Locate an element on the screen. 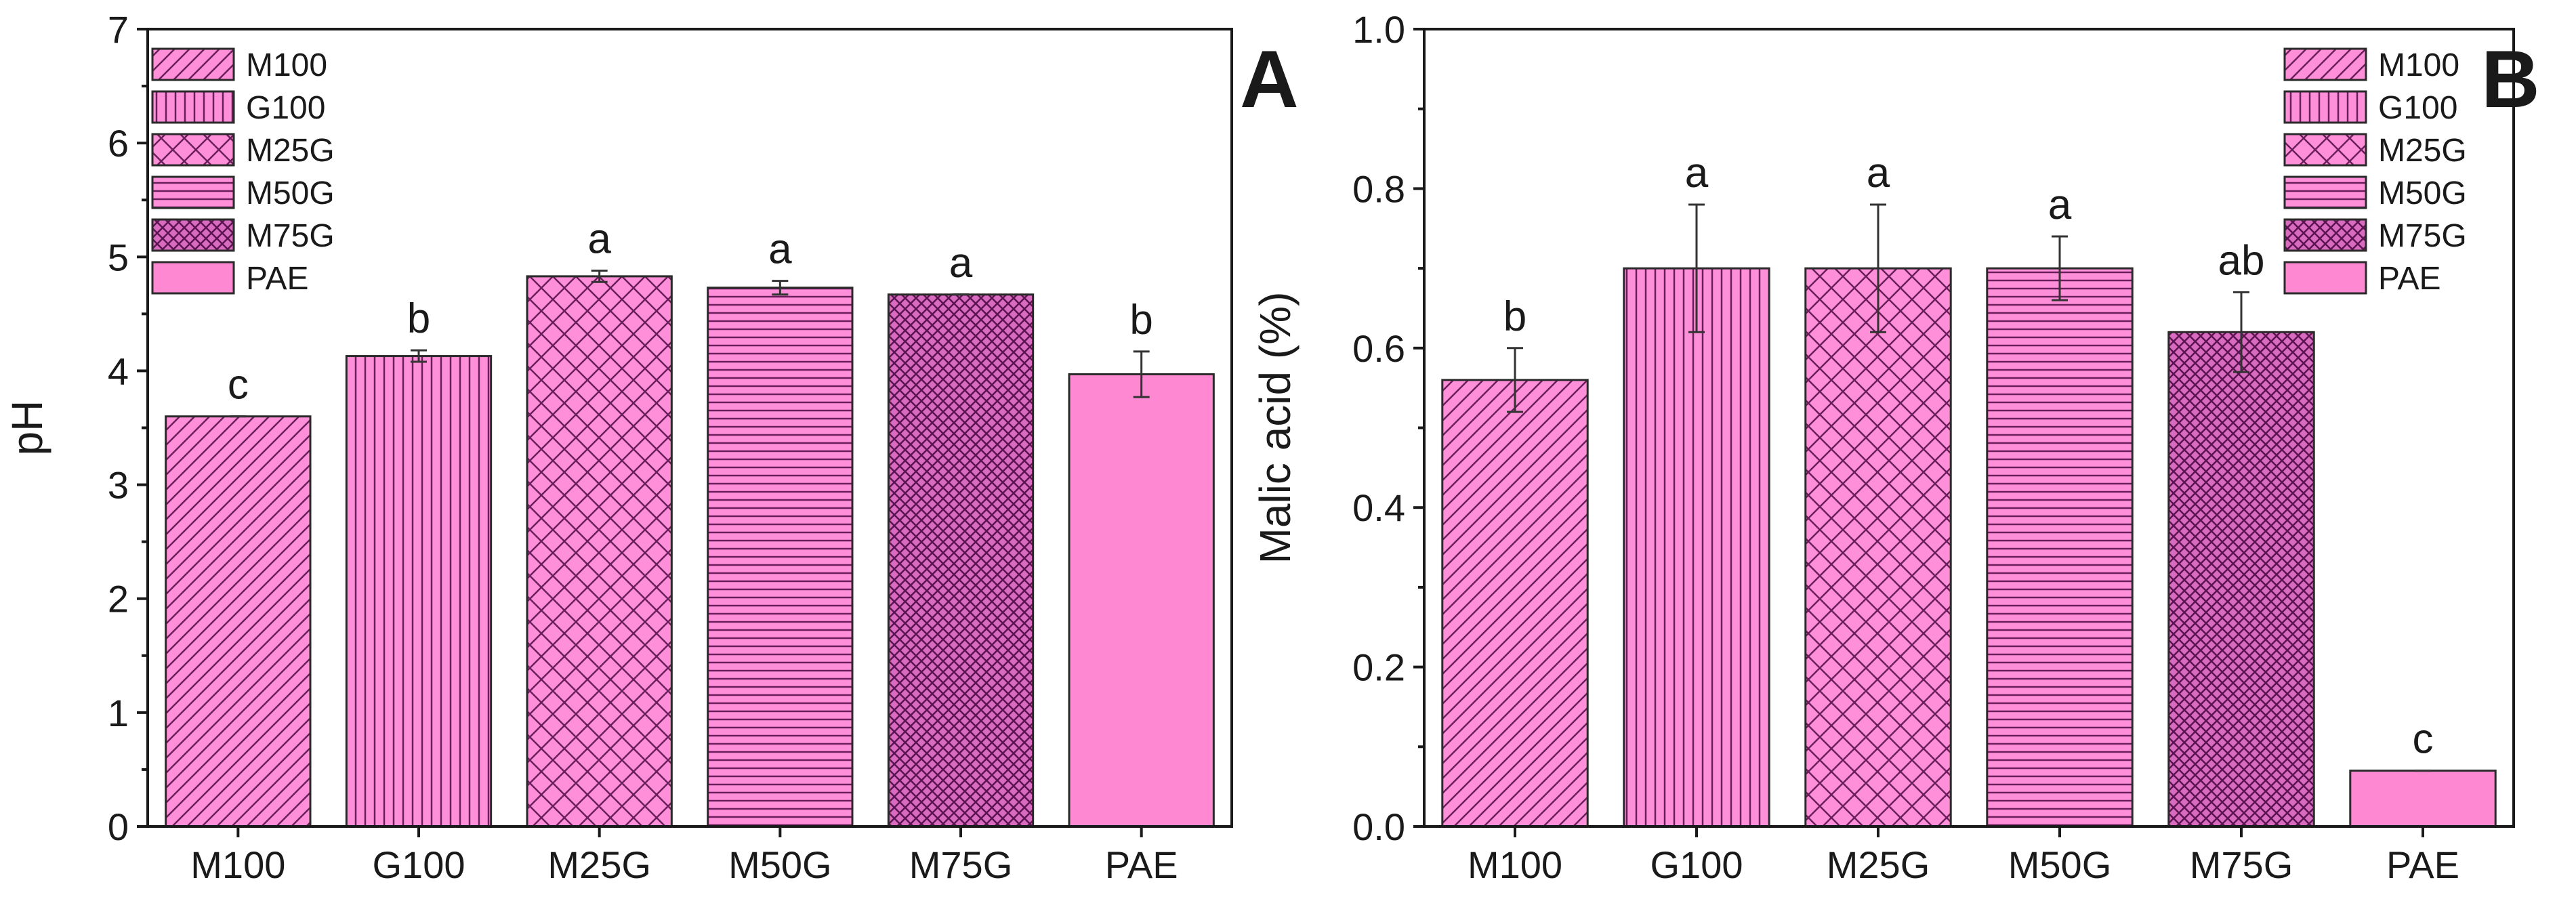  y-tick-label: 0.2 is located at coordinates (1378, 667).